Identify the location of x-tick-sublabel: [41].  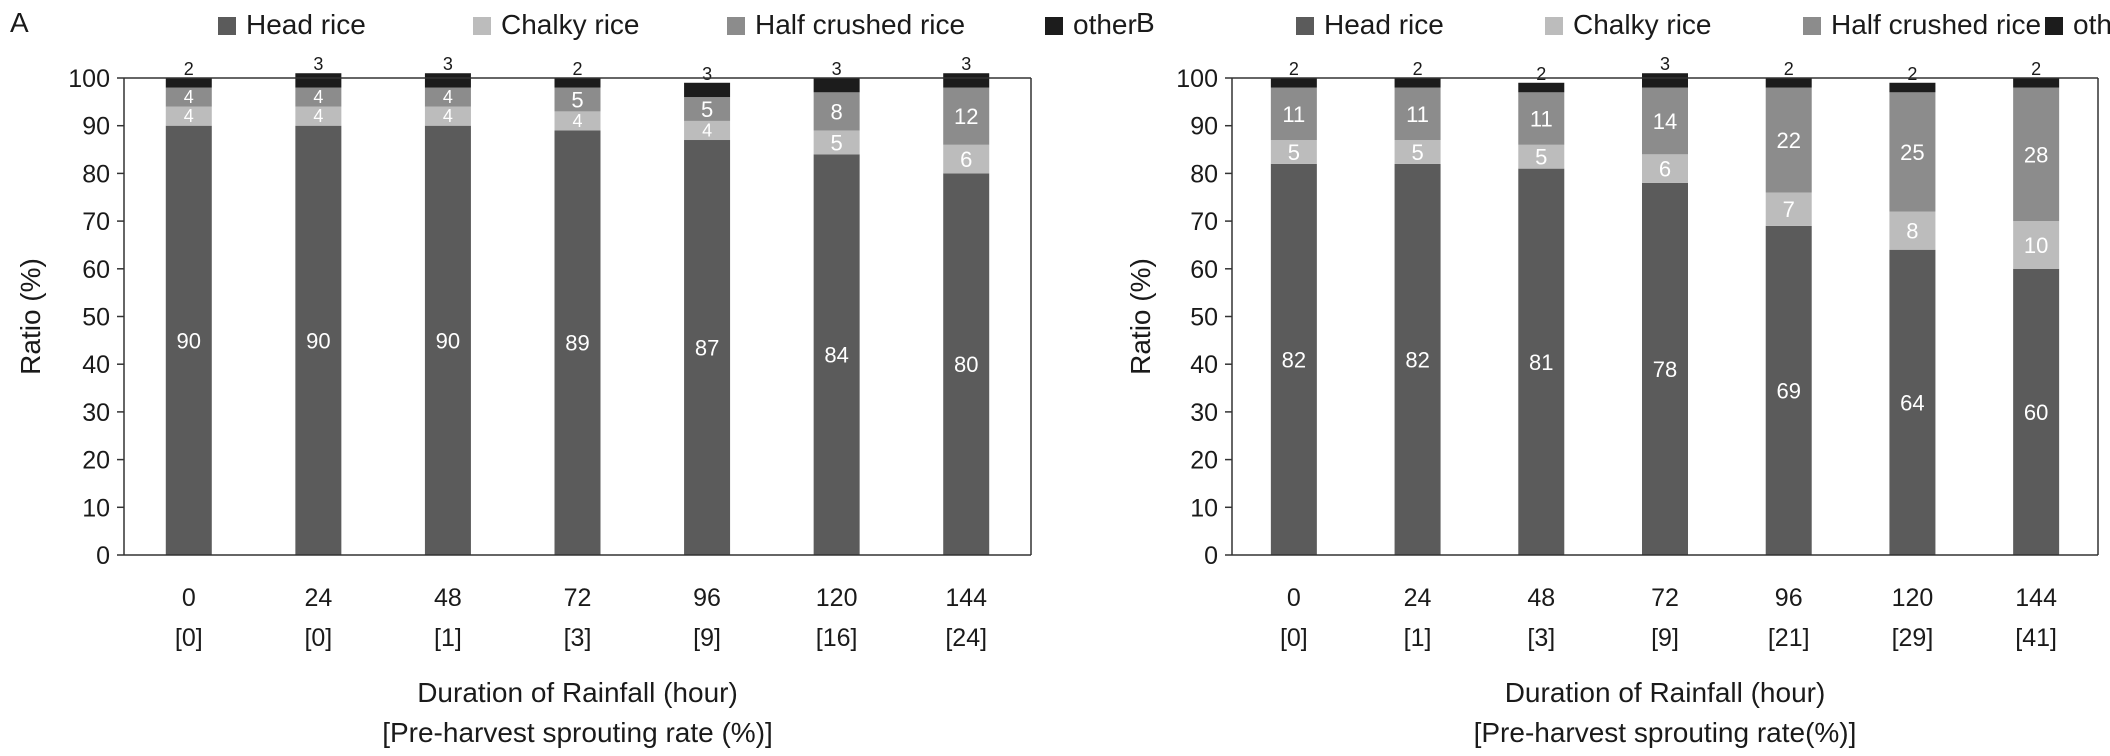
(2036, 638).